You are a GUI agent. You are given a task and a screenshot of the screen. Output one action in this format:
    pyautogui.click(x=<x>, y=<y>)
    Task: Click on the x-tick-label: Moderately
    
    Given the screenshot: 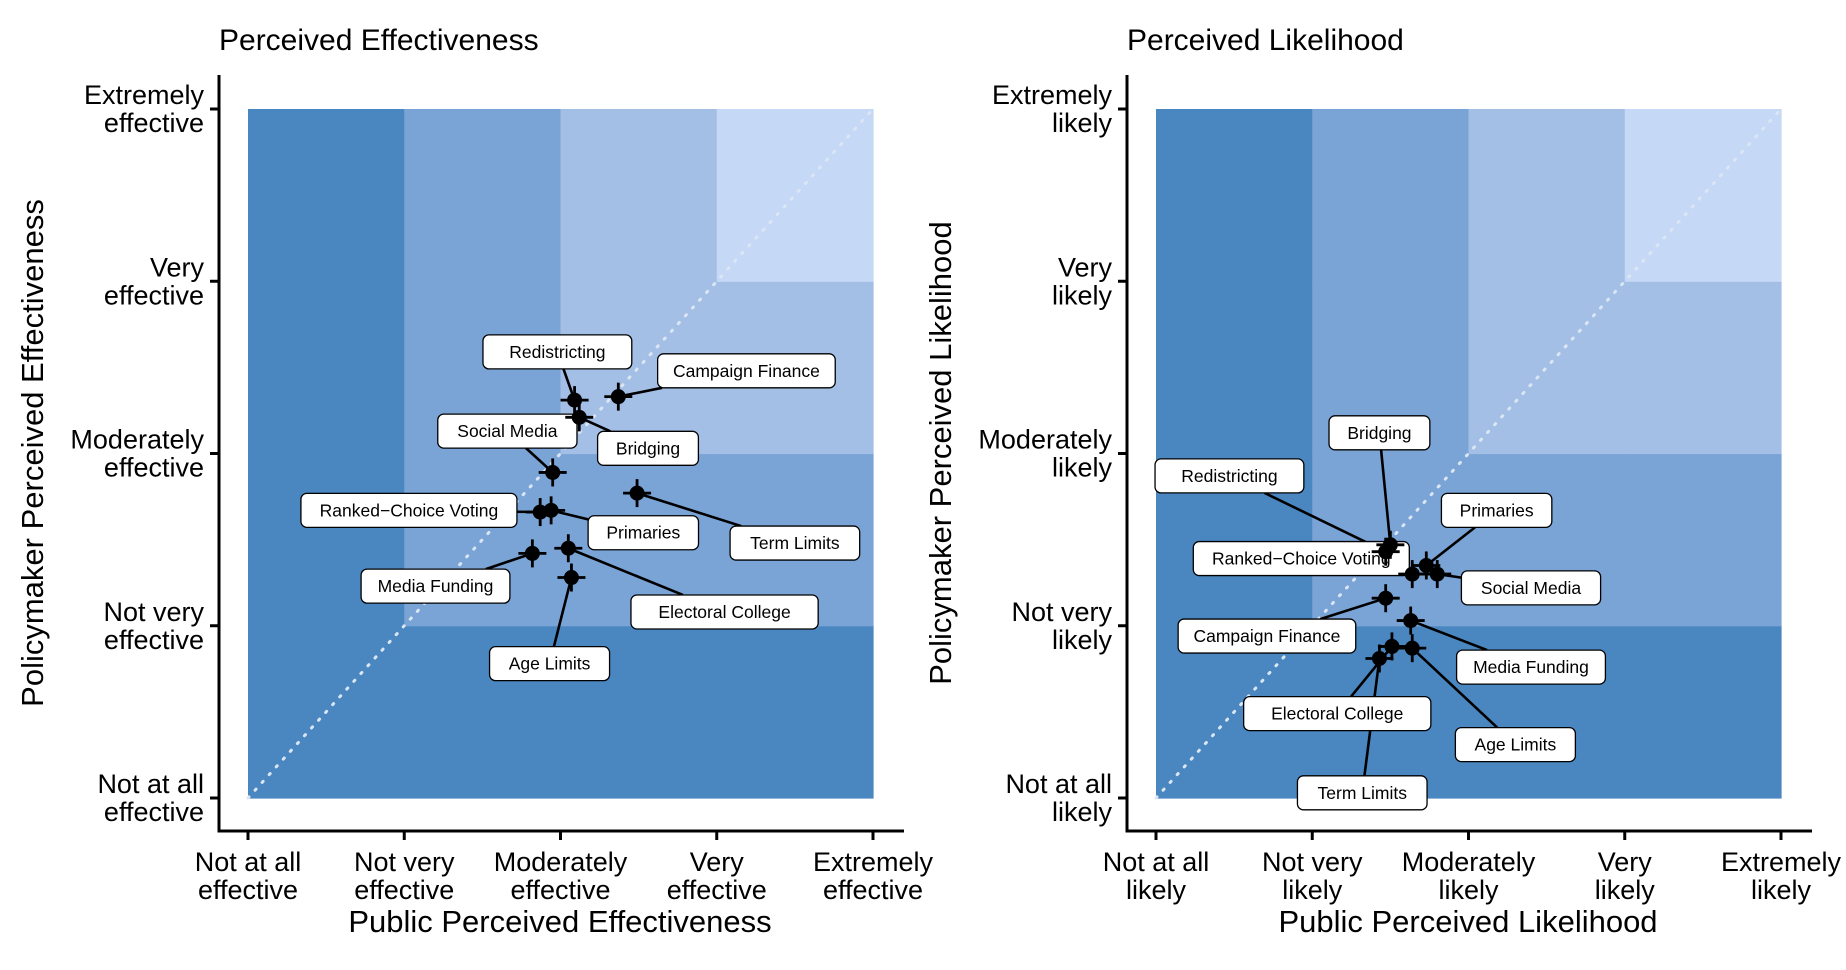 What is the action you would take?
    pyautogui.click(x=1469, y=862)
    